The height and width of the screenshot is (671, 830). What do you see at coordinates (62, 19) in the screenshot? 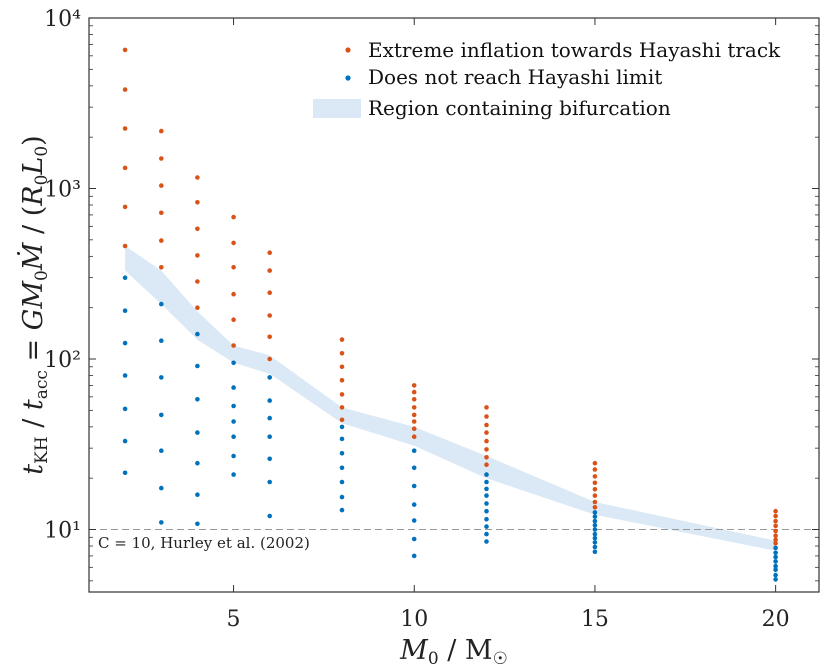
I see `y-tick-label: 10⁴` at bounding box center [62, 19].